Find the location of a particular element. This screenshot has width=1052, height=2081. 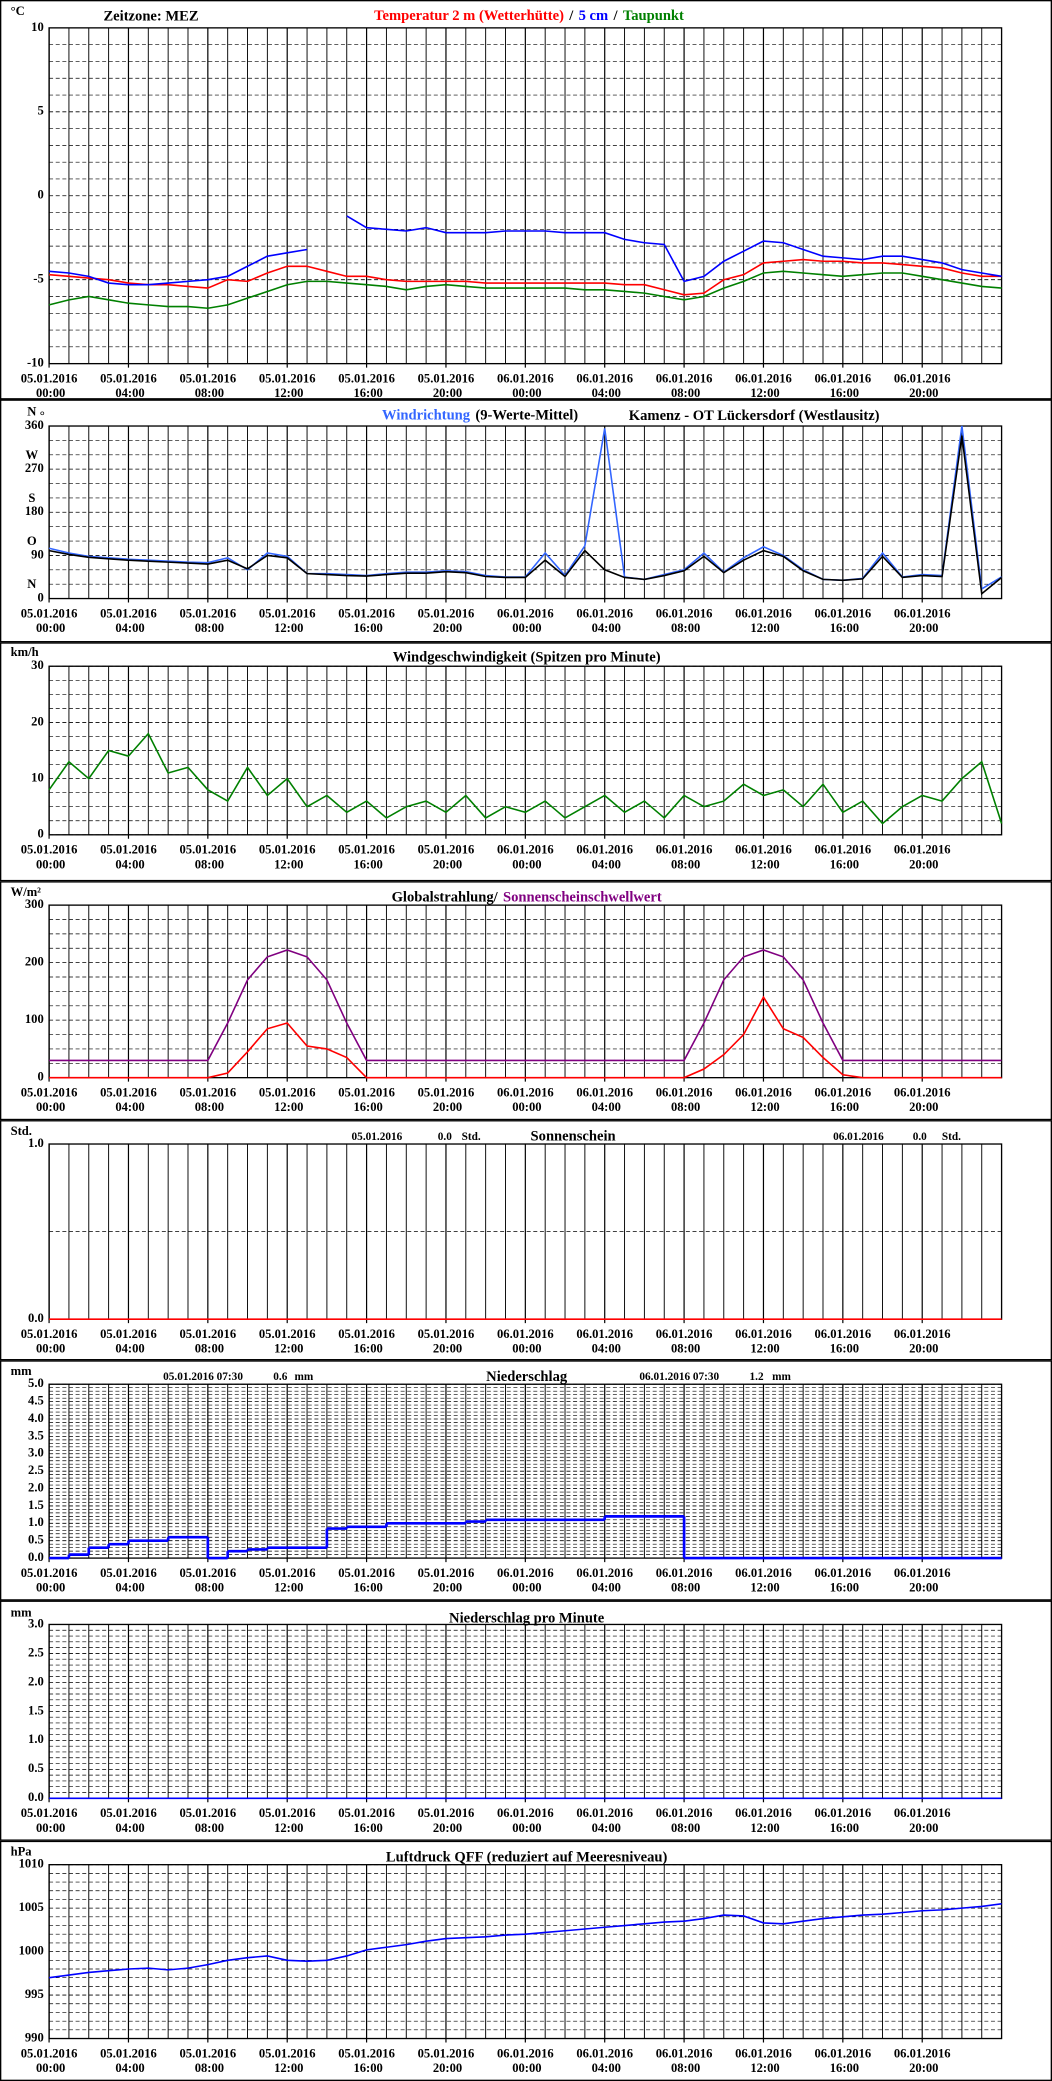

y-tick-label: 995 is located at coordinates (34, 1994).